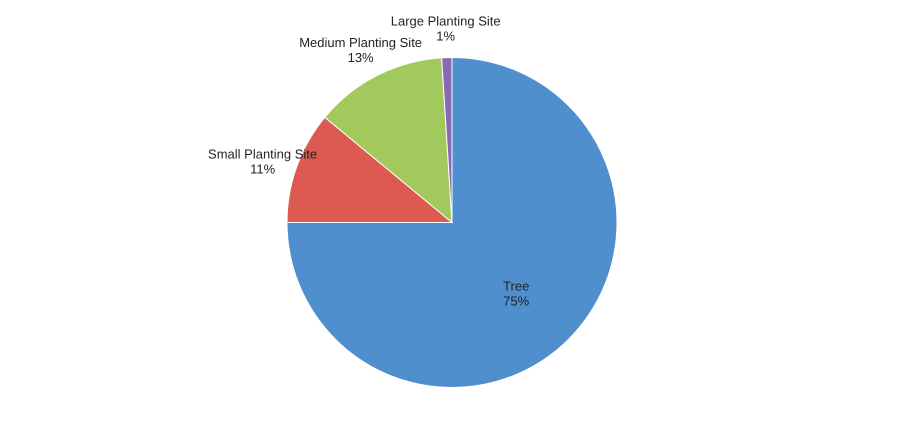  Describe the element at coordinates (516, 301) in the screenshot. I see `data-label: 75%` at that location.